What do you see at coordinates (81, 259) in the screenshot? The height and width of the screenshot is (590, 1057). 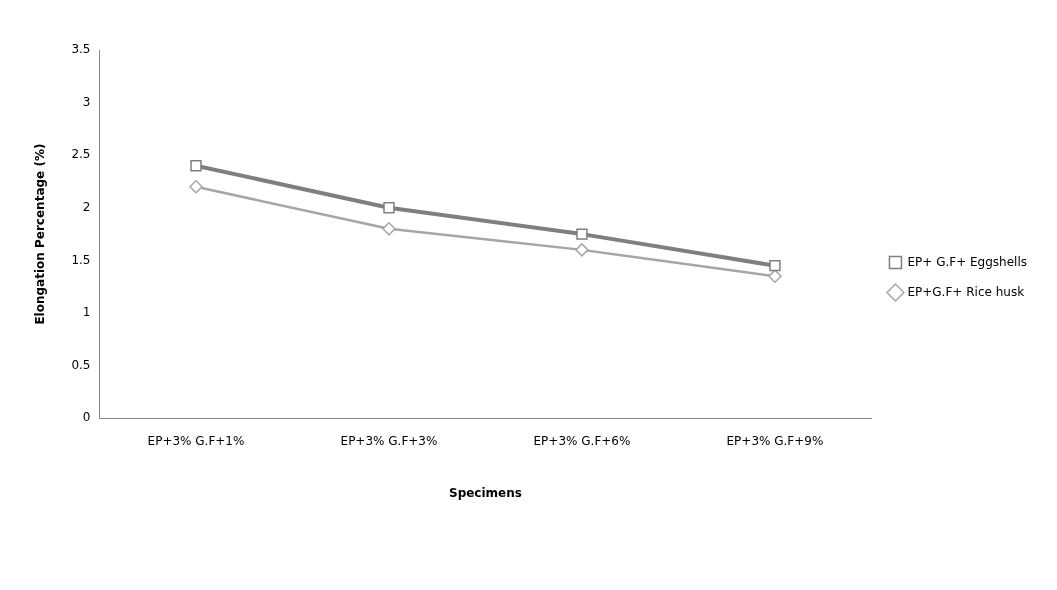 I see `y-tick-label: 1.5` at bounding box center [81, 259].